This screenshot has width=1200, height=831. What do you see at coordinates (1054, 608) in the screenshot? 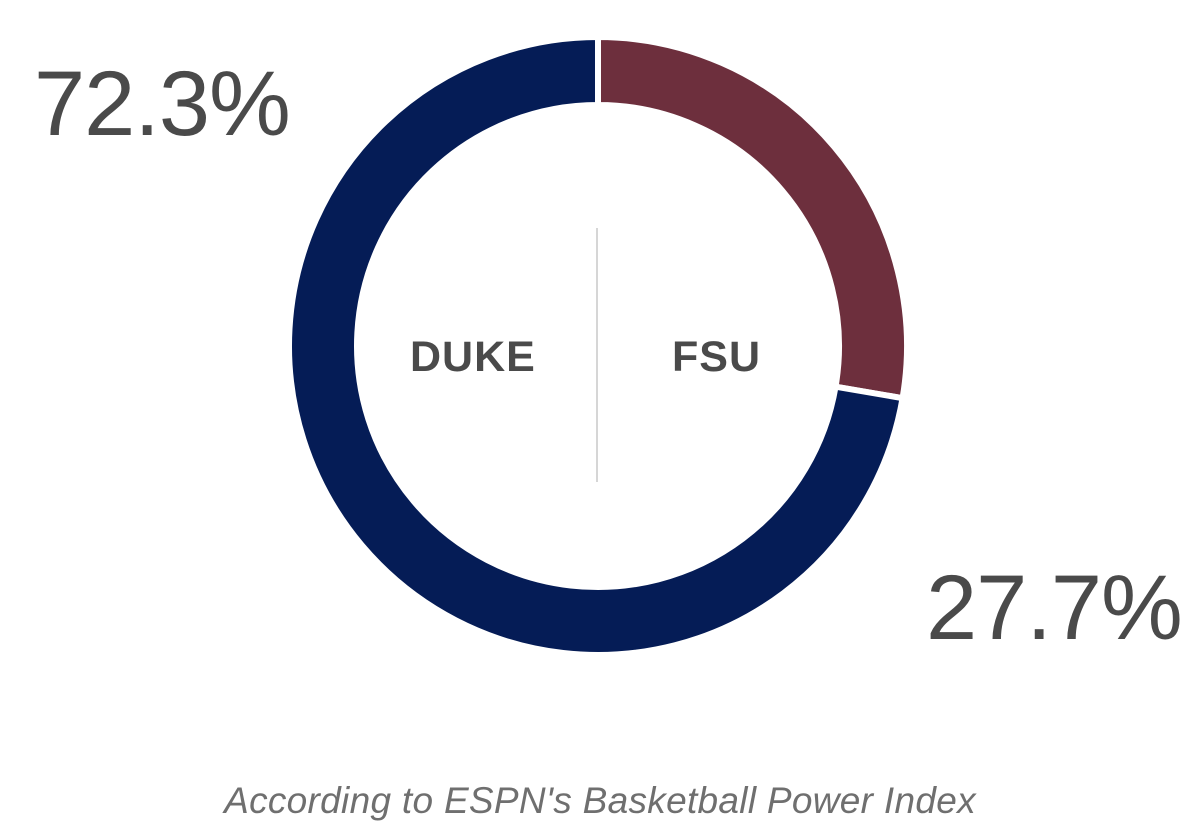
I see `fsu-percentage-label: 27.7%` at bounding box center [1054, 608].